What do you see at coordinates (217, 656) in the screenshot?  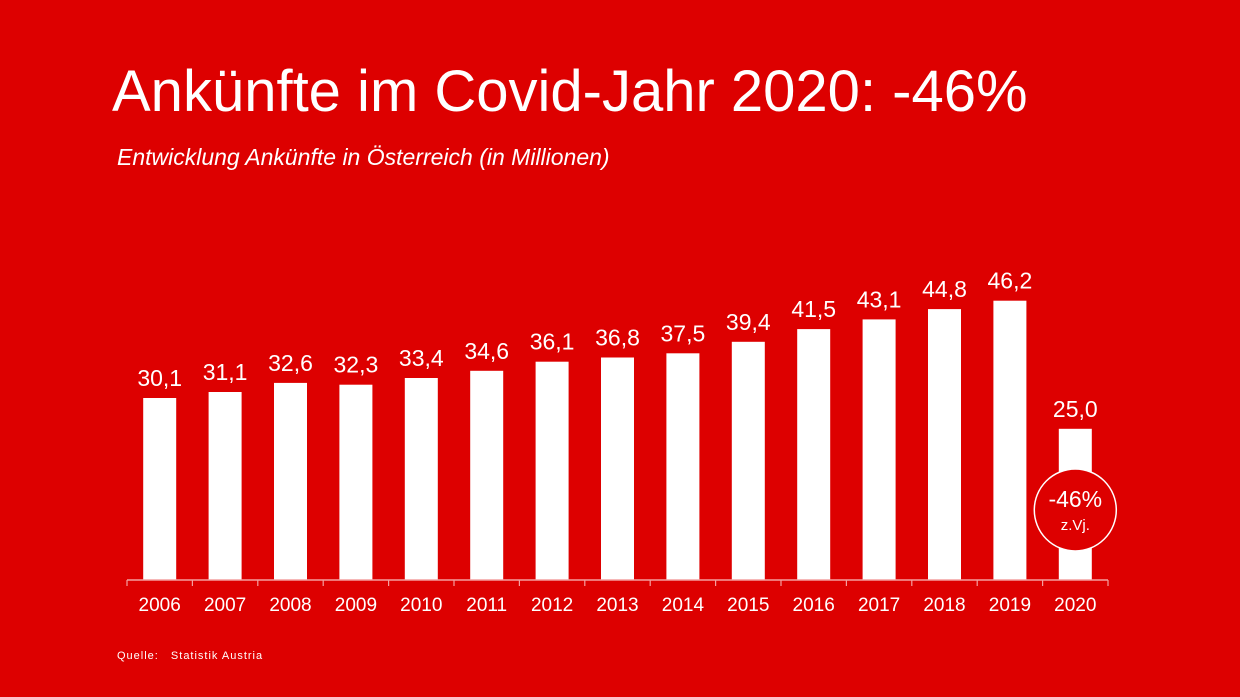 I see `source-value: Statistik Austria` at bounding box center [217, 656].